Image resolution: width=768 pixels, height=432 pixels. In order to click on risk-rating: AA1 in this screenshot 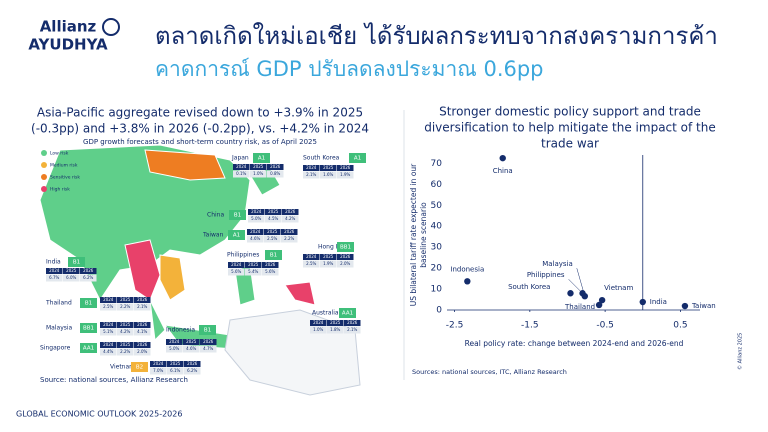, I will do `click(88, 349)`.